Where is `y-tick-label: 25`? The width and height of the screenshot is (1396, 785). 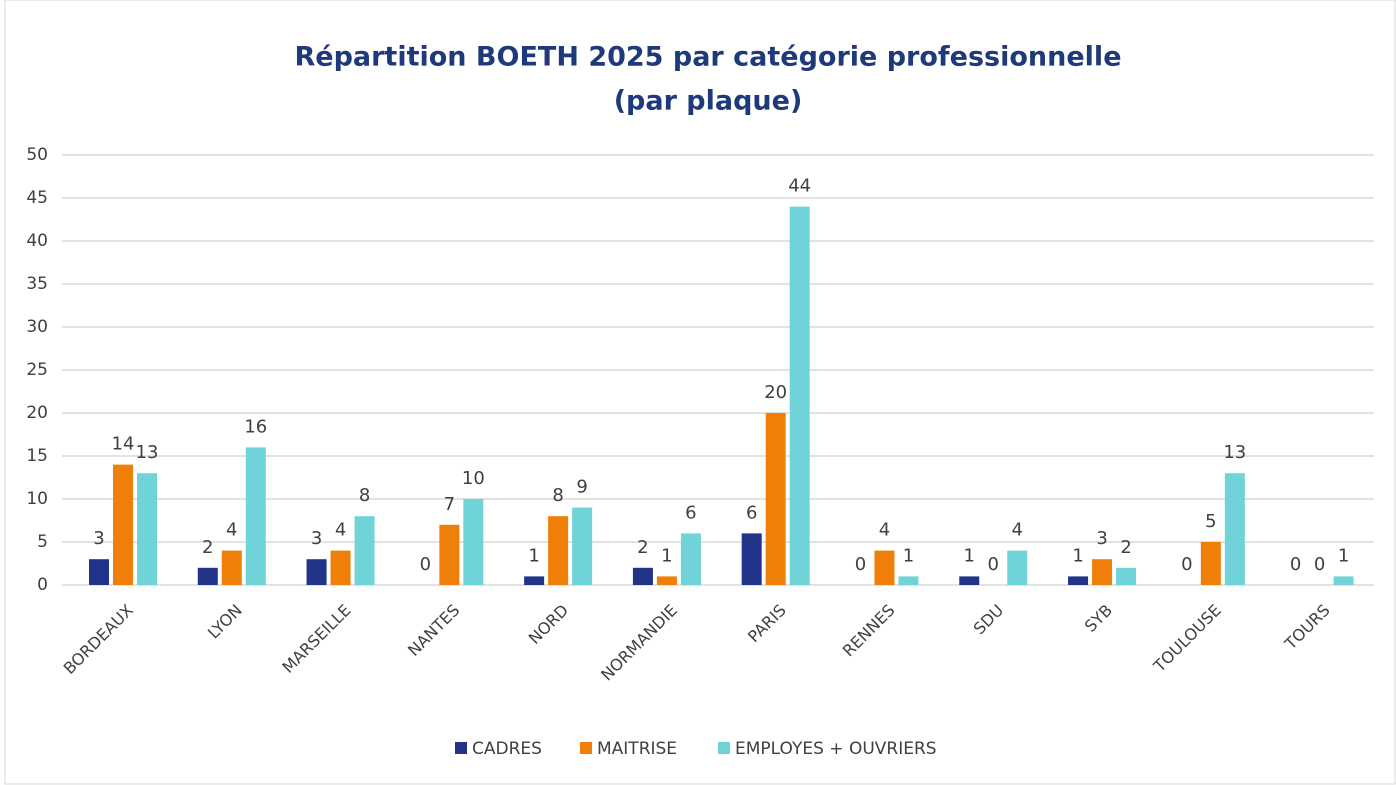 y-tick-label: 25 is located at coordinates (37, 370).